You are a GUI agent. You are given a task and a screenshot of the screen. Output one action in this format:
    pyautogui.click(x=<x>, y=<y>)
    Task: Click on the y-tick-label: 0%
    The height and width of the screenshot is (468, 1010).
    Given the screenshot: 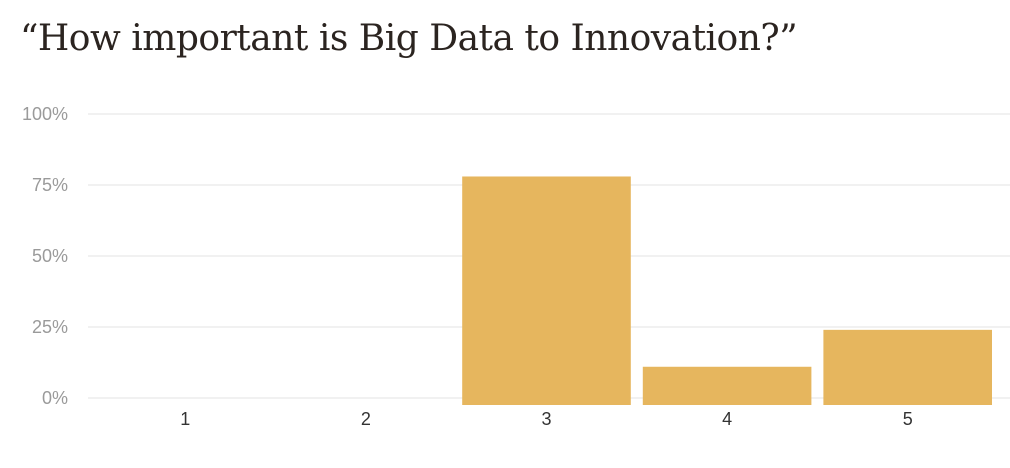 What is the action you would take?
    pyautogui.click(x=55, y=398)
    